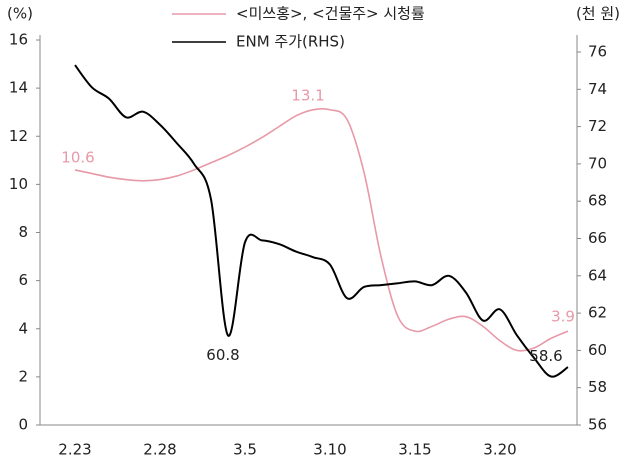 This screenshot has width=629, height=470. Describe the element at coordinates (597, 163) in the screenshot. I see `y2-tick-label: 70` at that location.